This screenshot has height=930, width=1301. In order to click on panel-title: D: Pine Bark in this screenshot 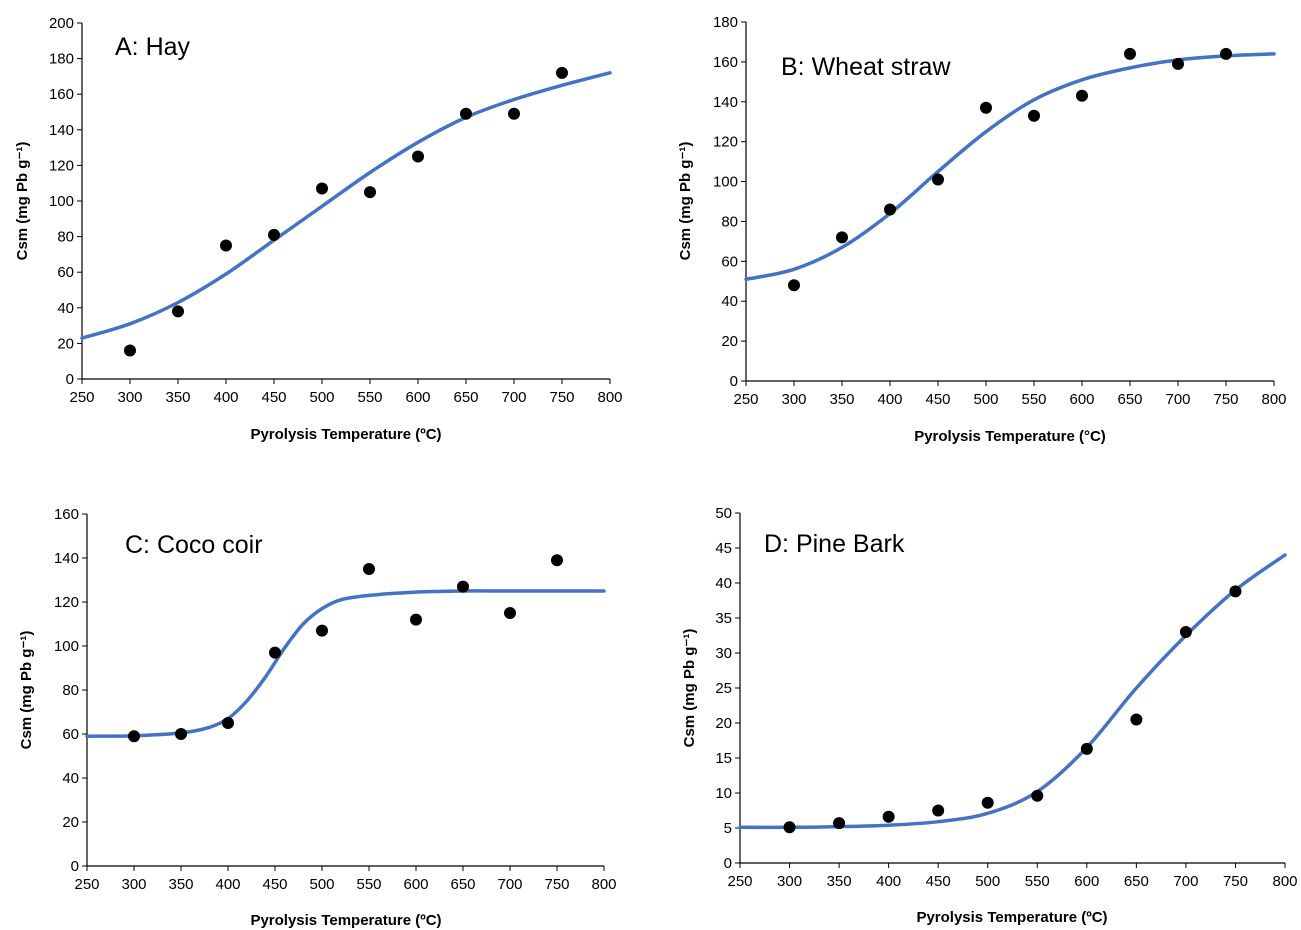, I will do `click(834, 544)`.